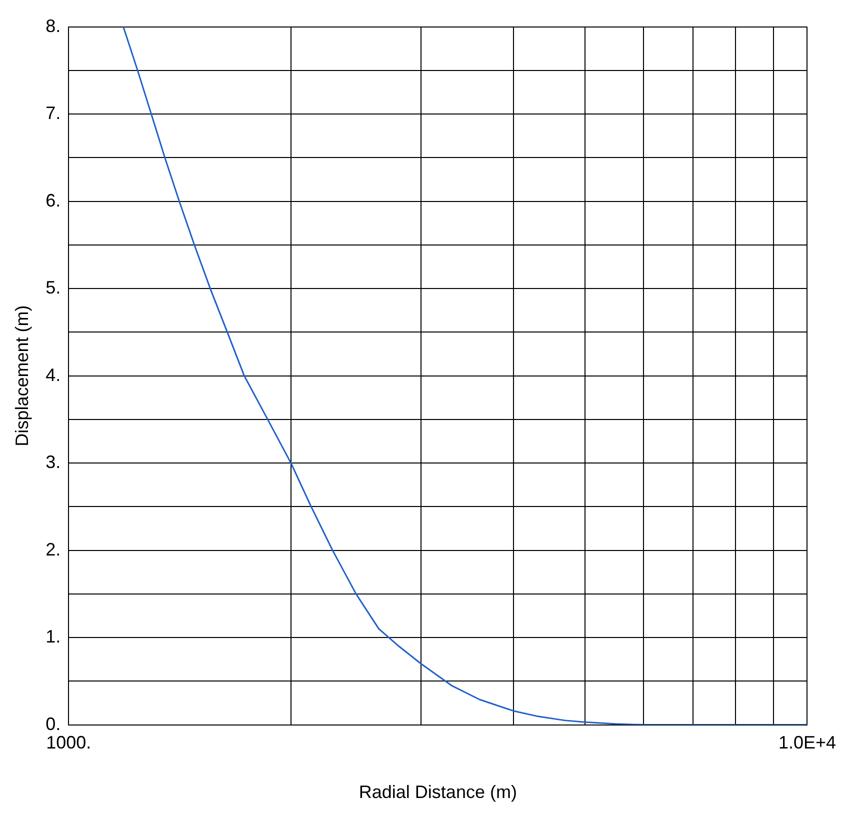 The image size is (856, 819). Describe the element at coordinates (53, 26) in the screenshot. I see `y-tick-label: 8.` at that location.